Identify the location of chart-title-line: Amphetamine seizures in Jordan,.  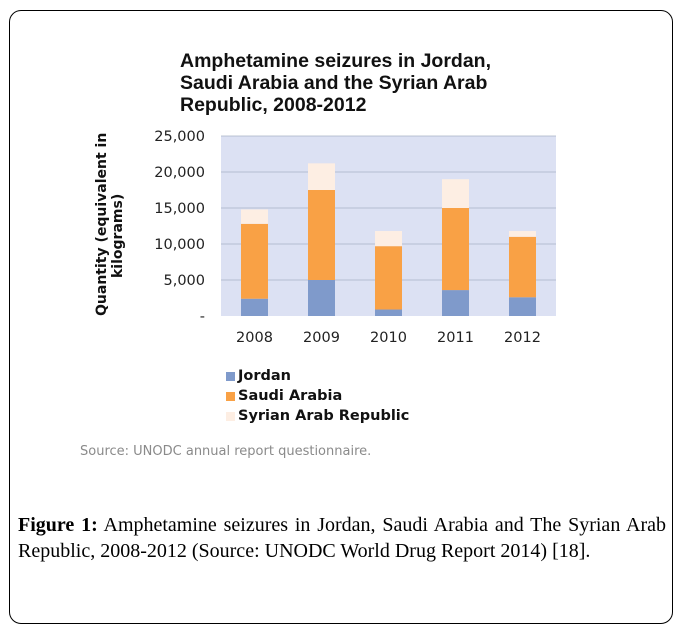
(336, 61).